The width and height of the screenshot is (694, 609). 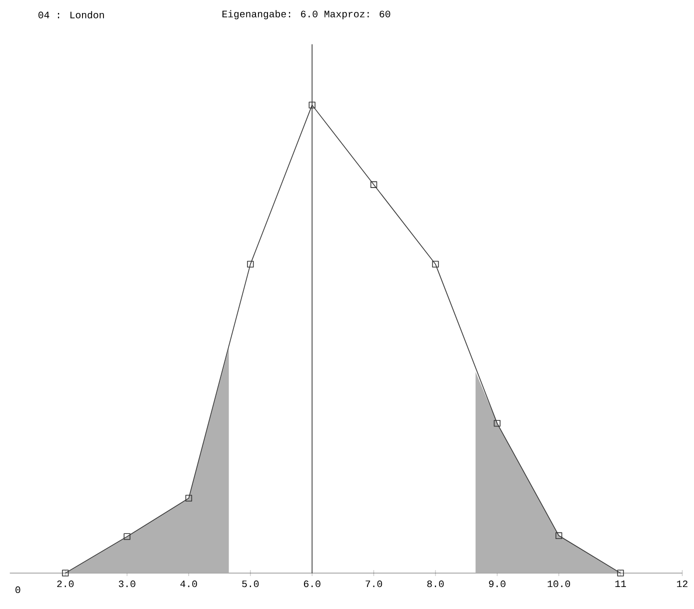 What do you see at coordinates (497, 583) in the screenshot?
I see `x-tick-label: 9.0` at bounding box center [497, 583].